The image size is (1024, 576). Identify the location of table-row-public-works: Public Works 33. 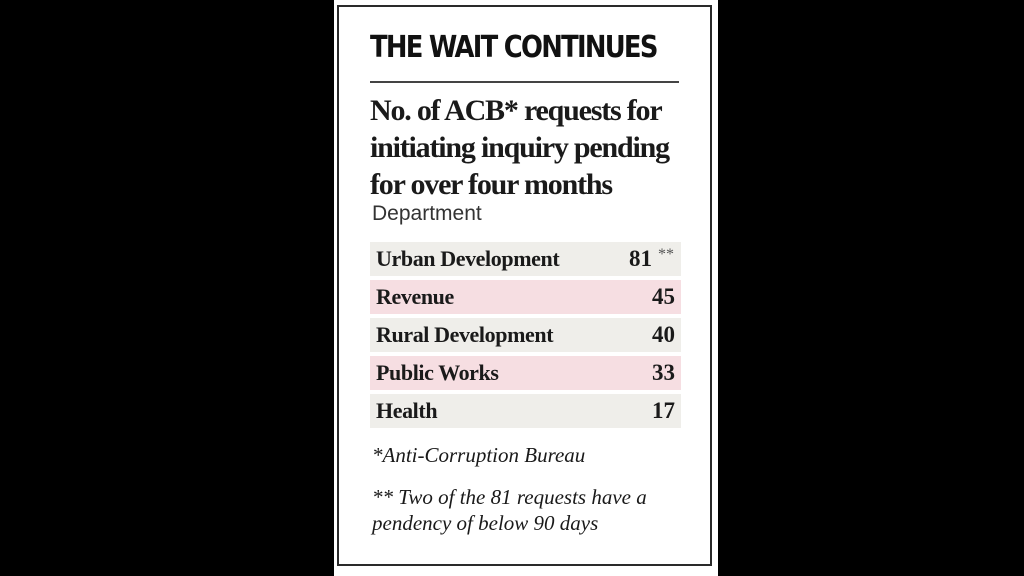
(525, 373).